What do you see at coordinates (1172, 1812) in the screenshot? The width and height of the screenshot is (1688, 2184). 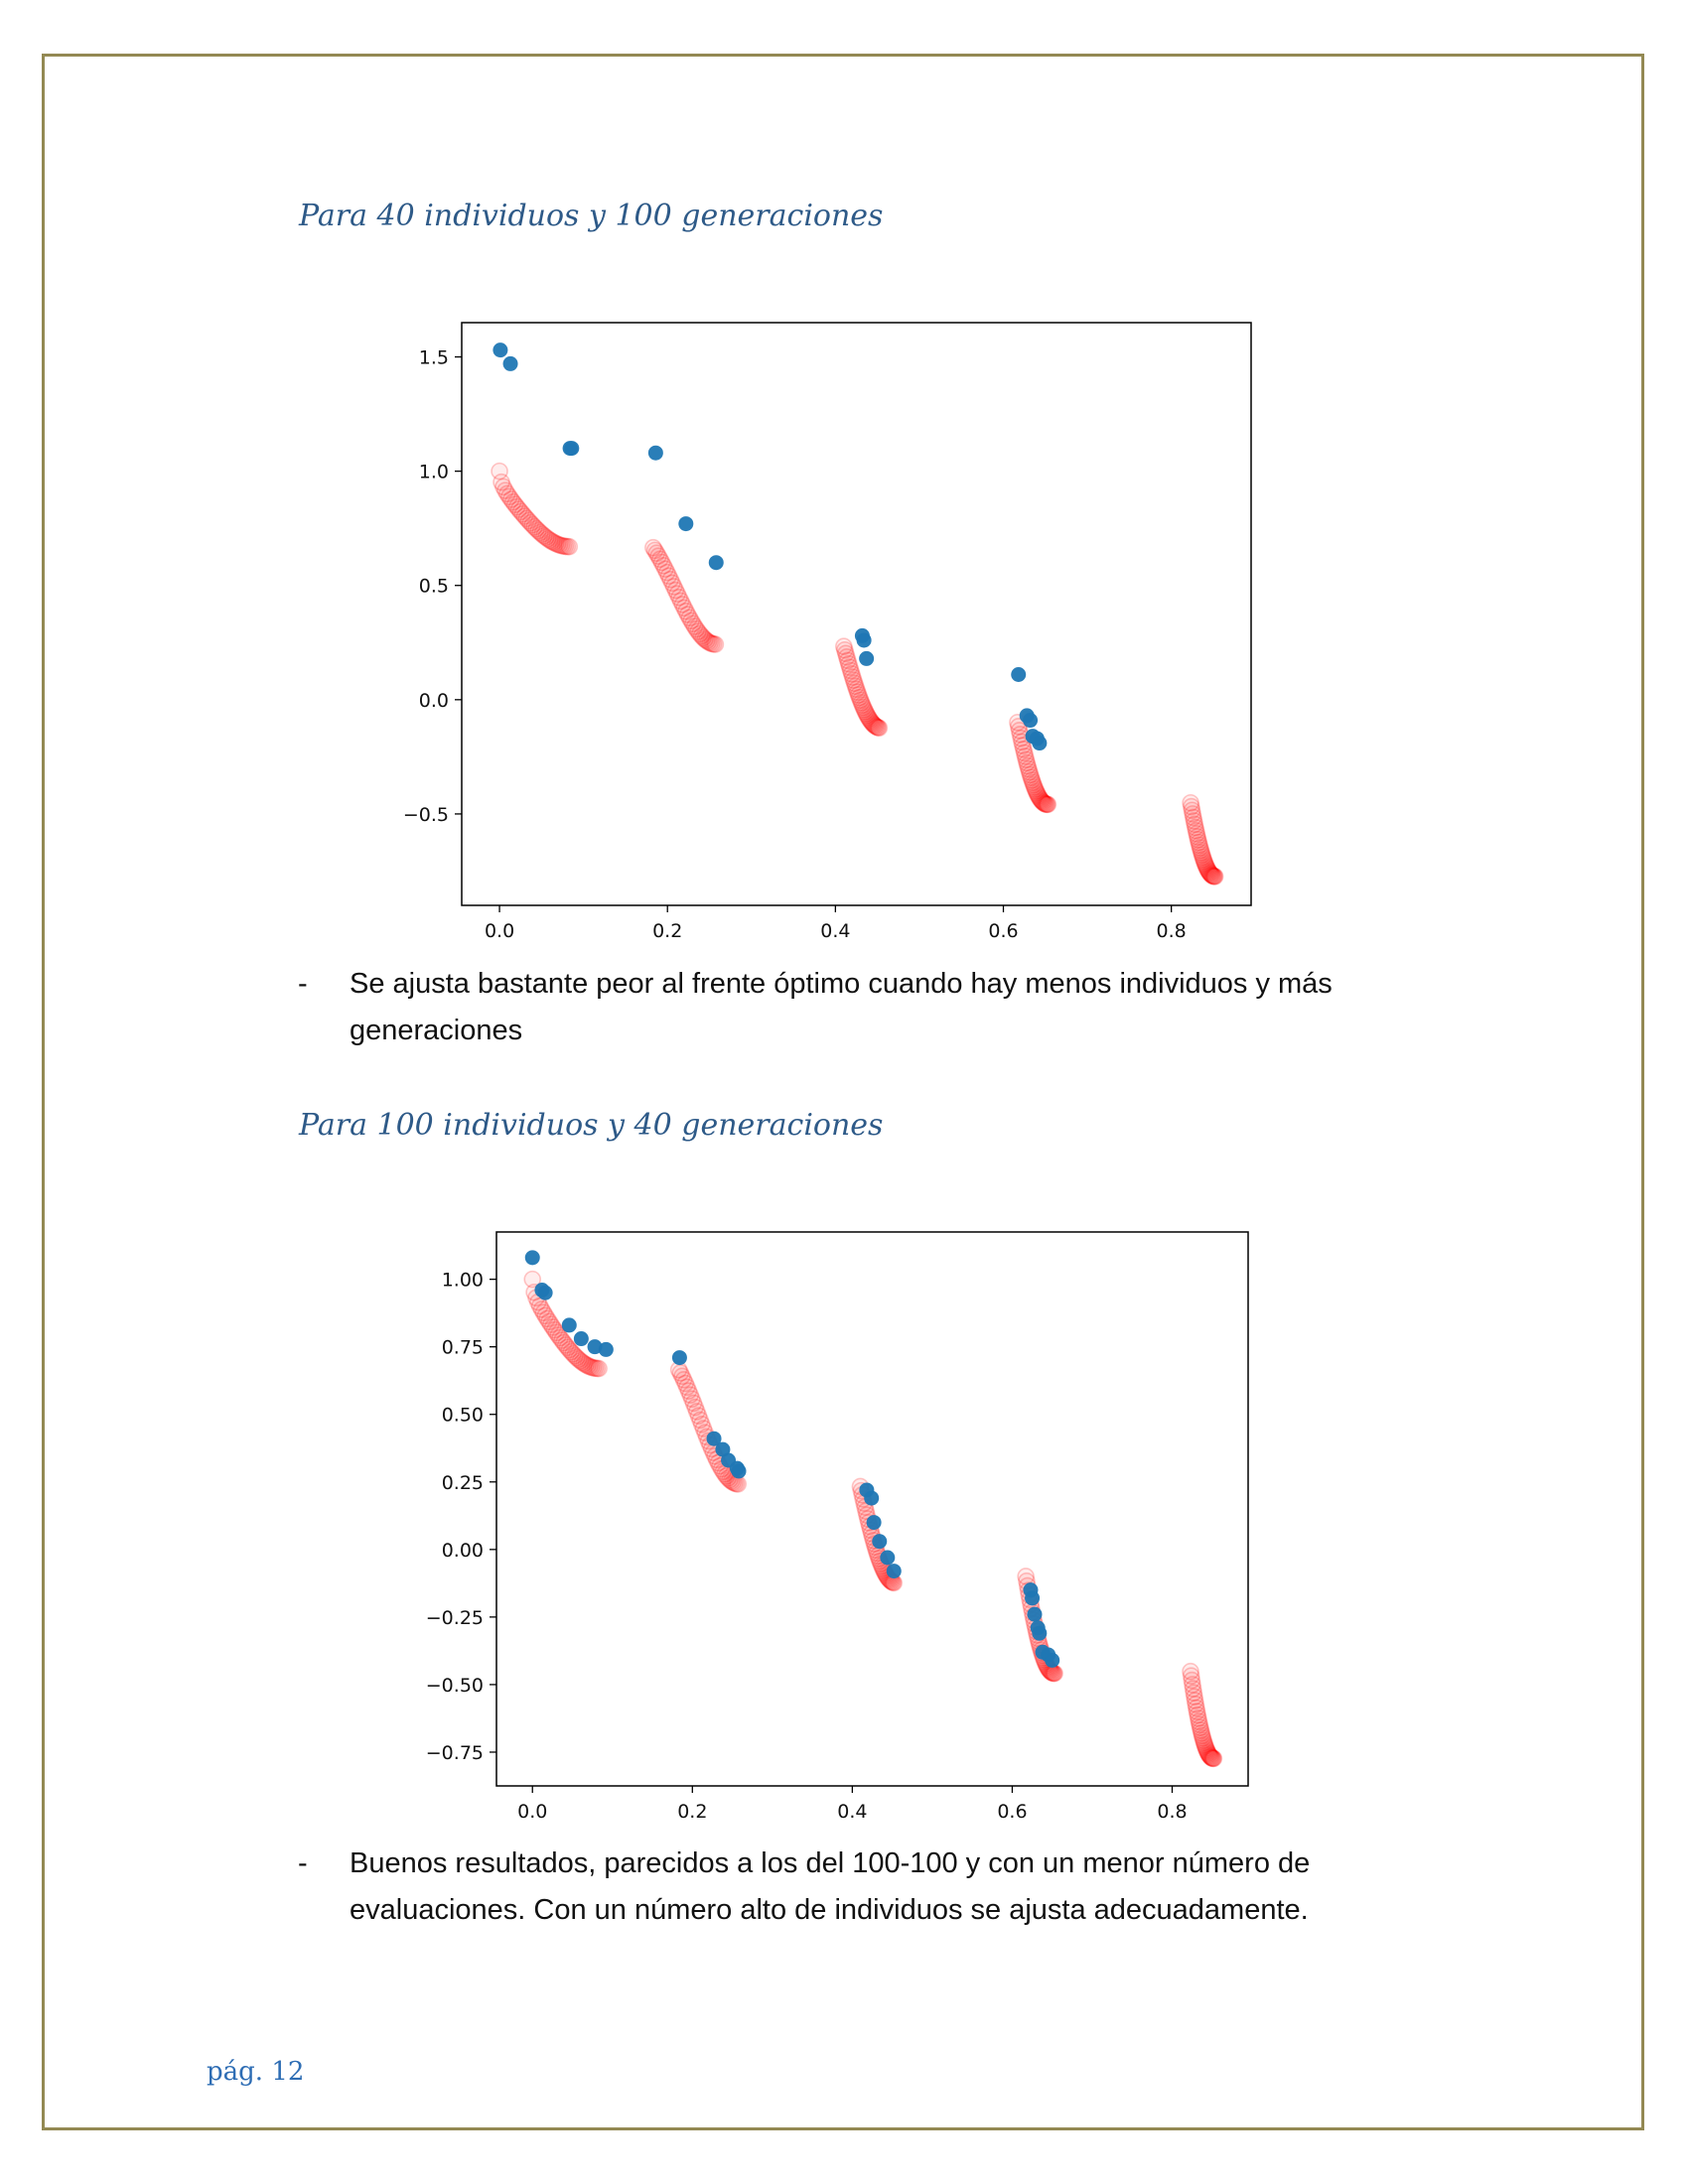 I see `x-tick-label: 0.8` at bounding box center [1172, 1812].